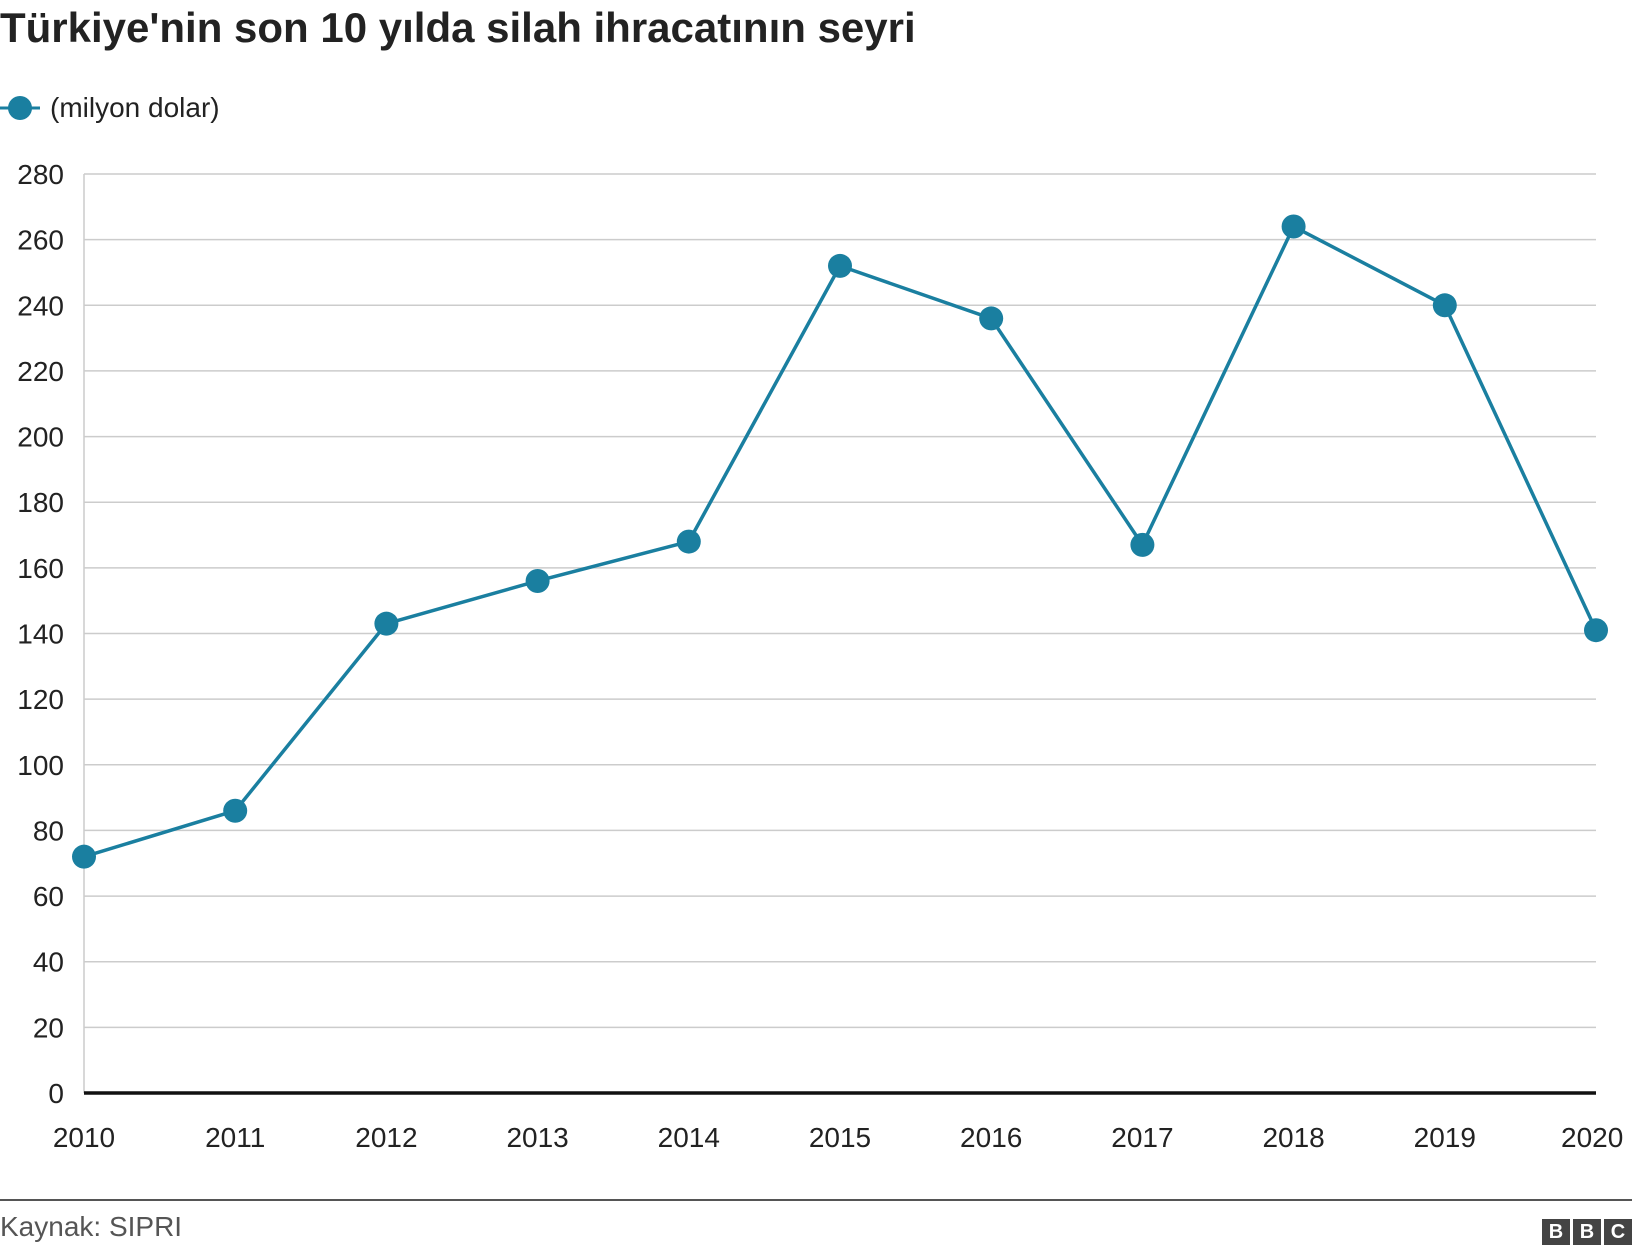  I want to click on data-point-2019, so click(1444, 305).